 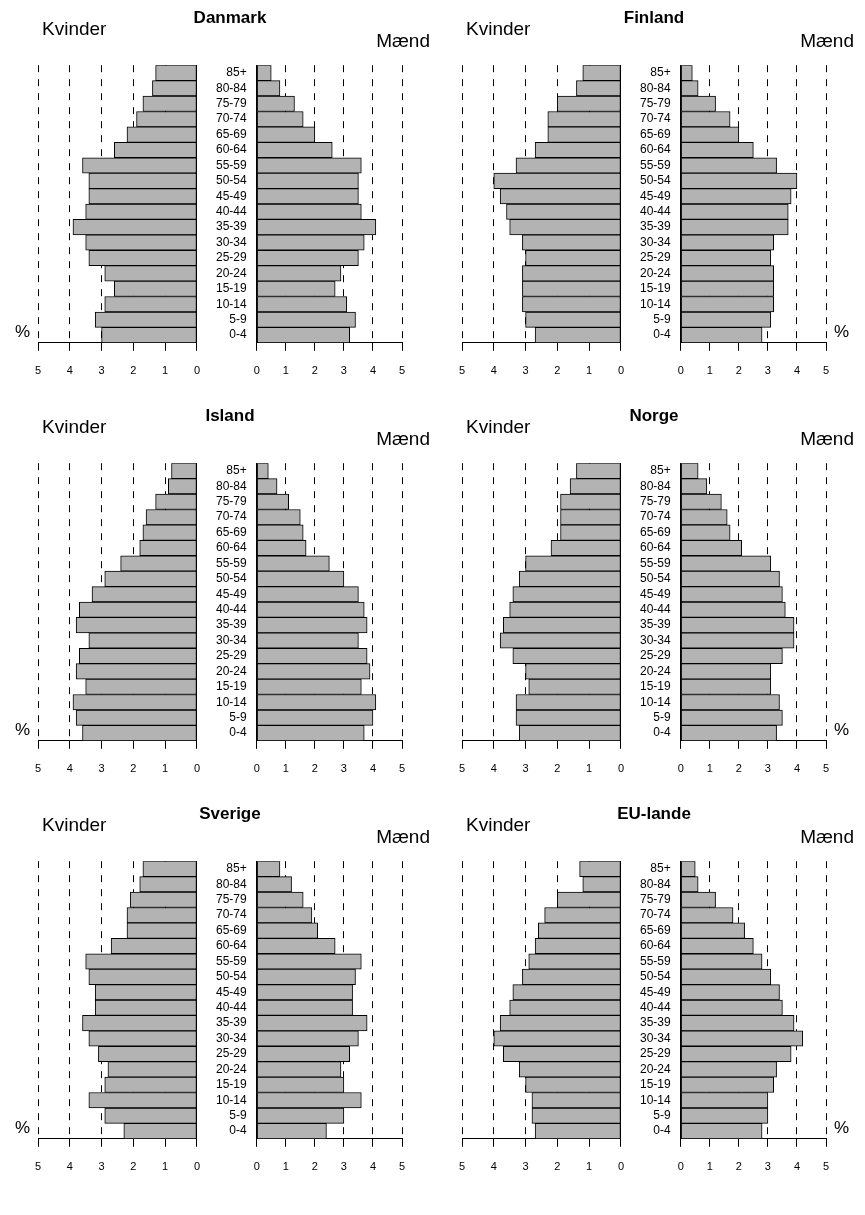 I want to click on y-tick-label: 40-44, so click(x=655, y=1007).